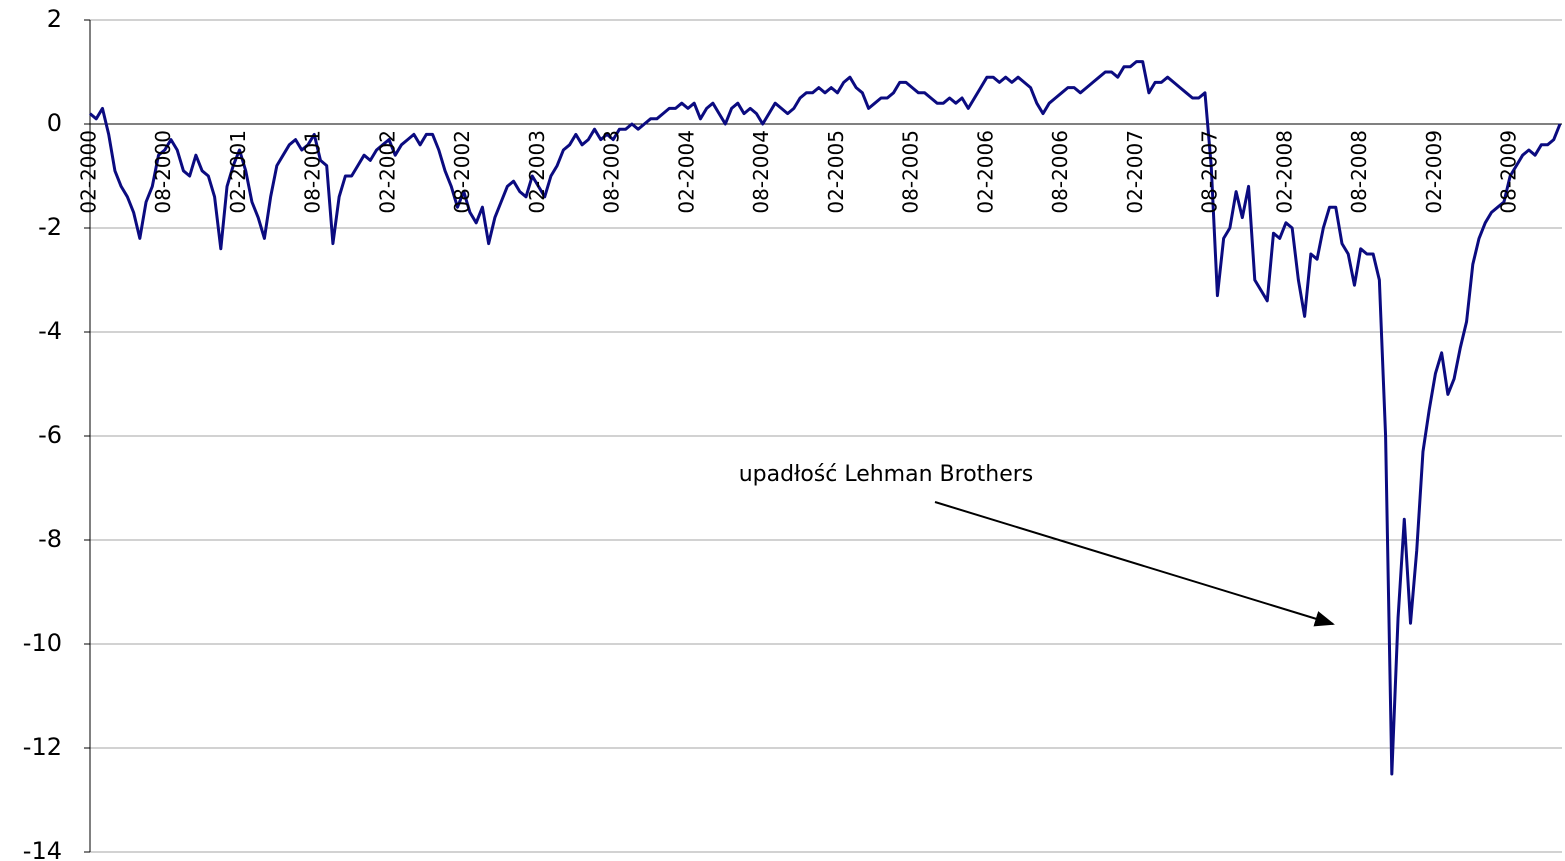  I want to click on y-tick-label: 2, so click(54, 19).